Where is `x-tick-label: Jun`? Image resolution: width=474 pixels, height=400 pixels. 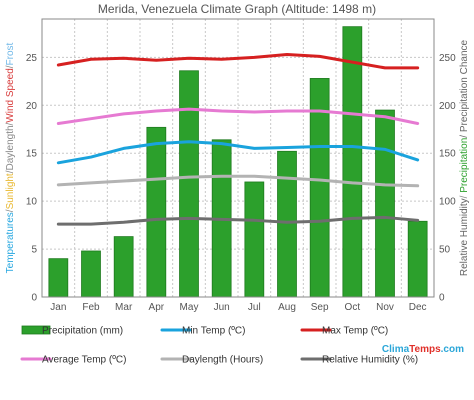 x-tick-label: Jun is located at coordinates (222, 307).